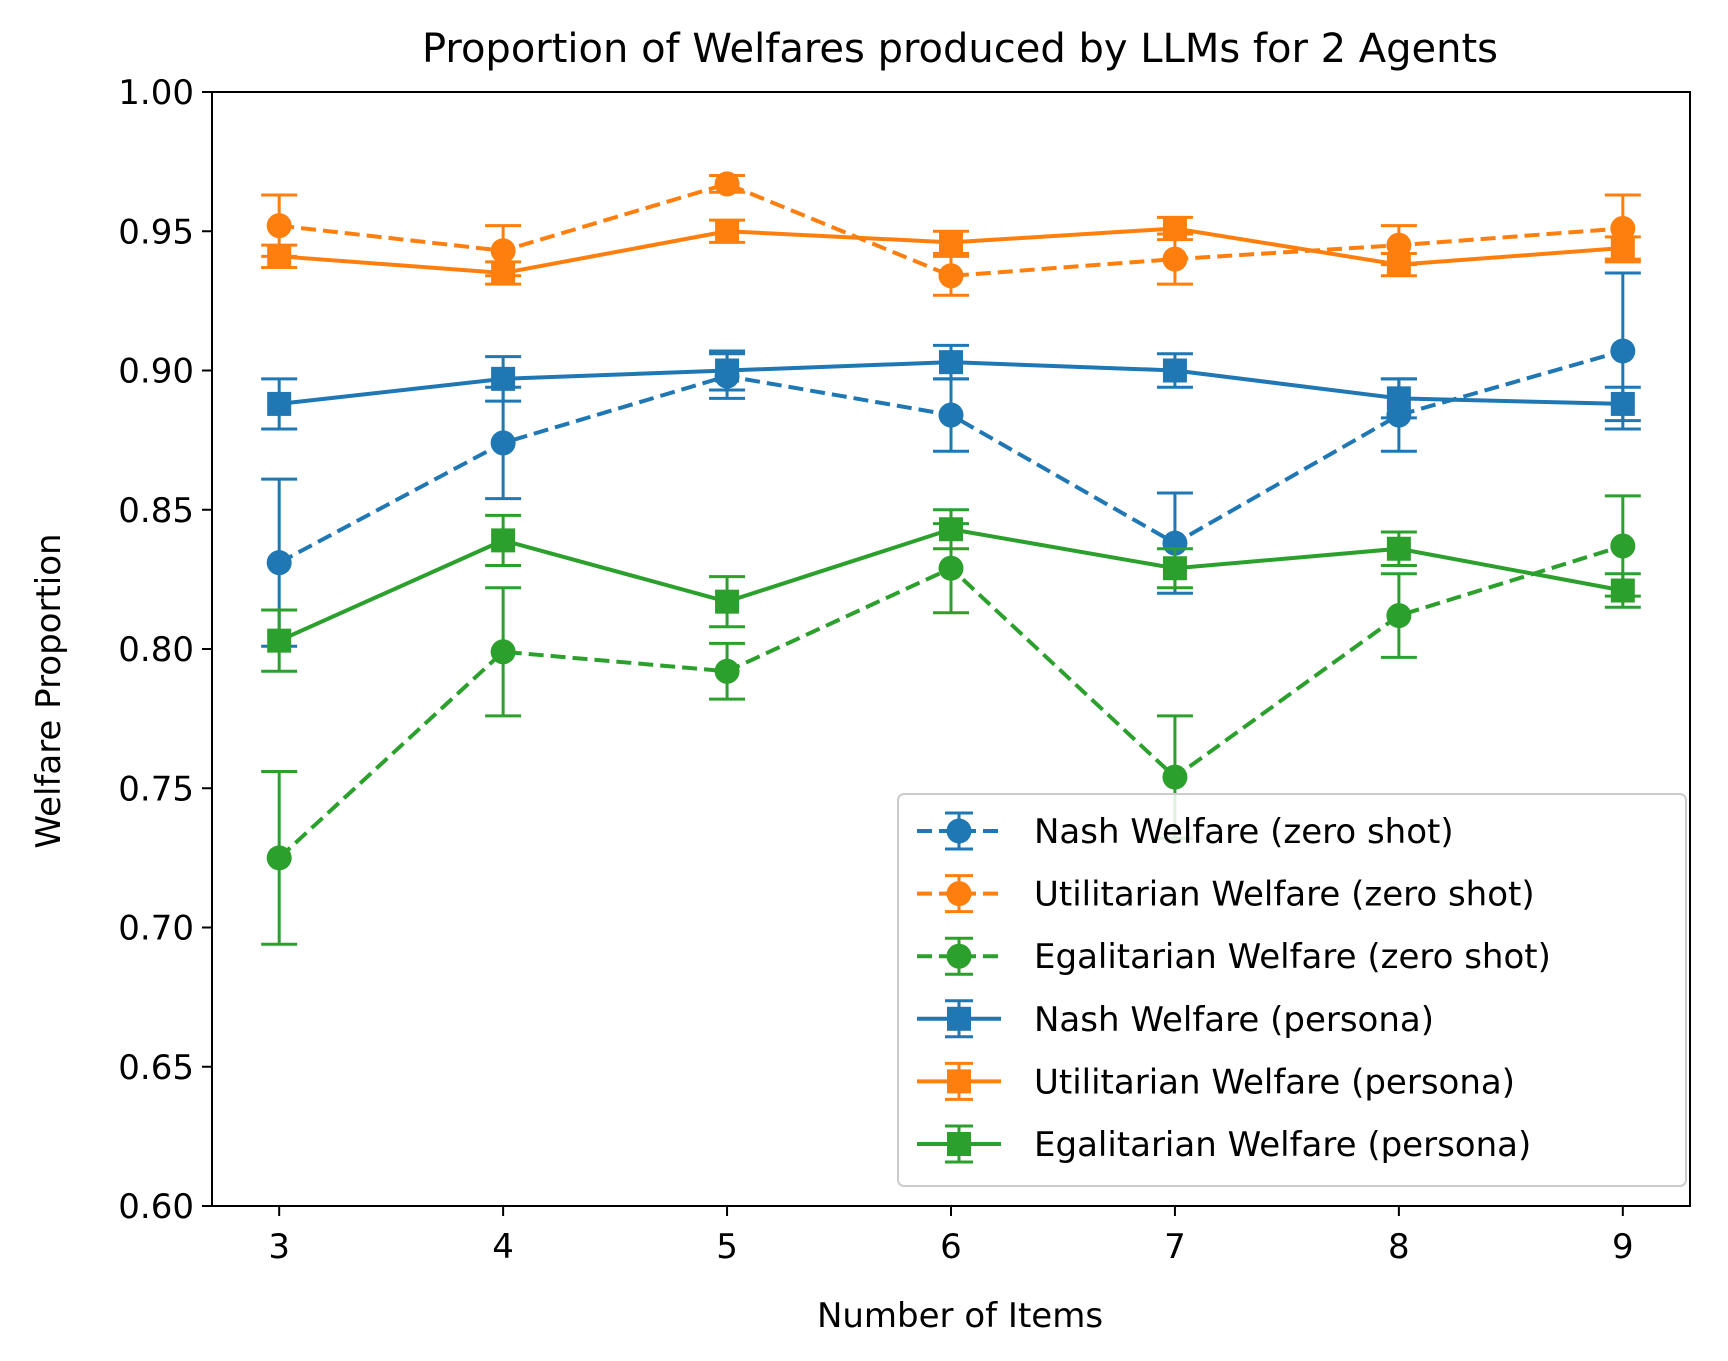  What do you see at coordinates (1282, 1145) in the screenshot?
I see `legend-label: Egalitarian Welfare (persona)` at bounding box center [1282, 1145].